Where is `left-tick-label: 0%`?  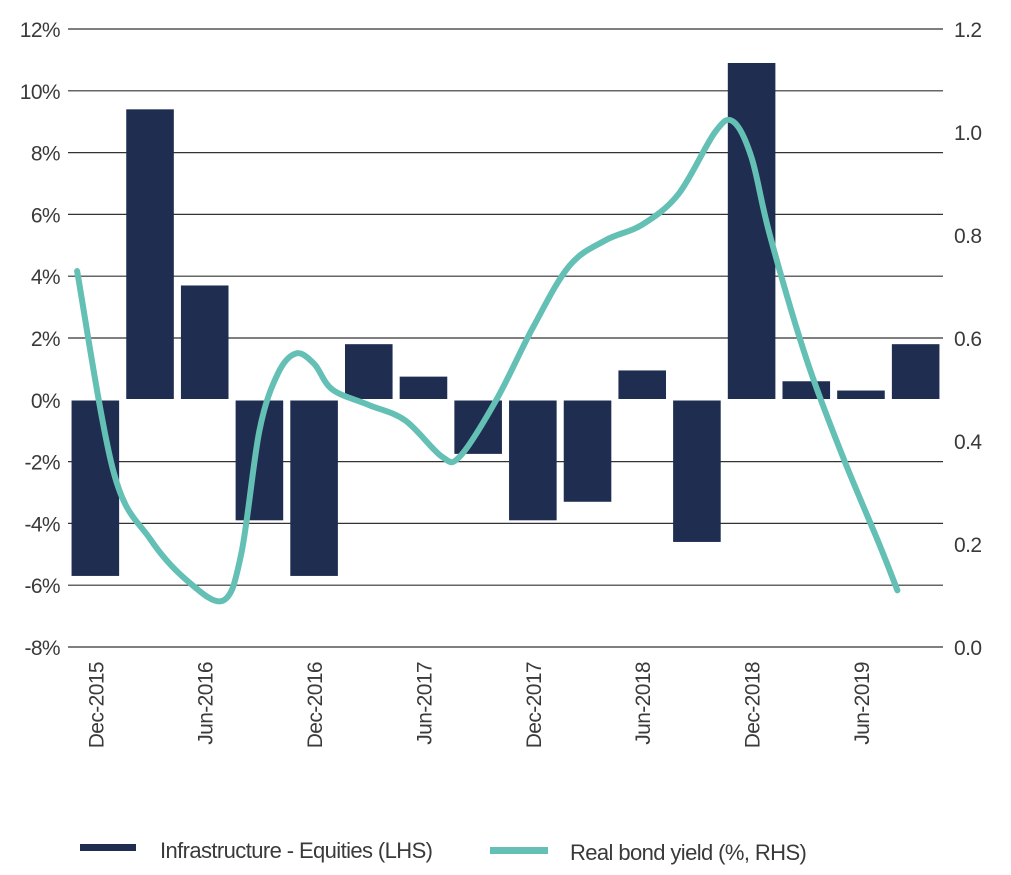
left-tick-label: 0% is located at coordinates (45, 401).